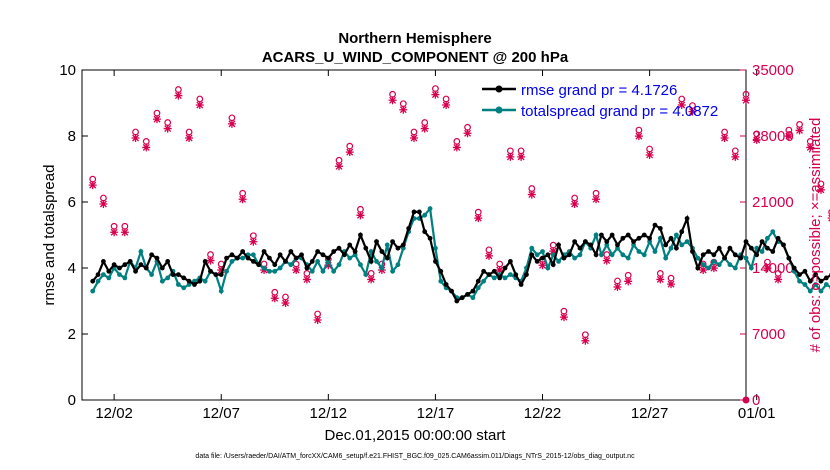 Image resolution: width=830 pixels, height=470 pixels. What do you see at coordinates (768, 334) in the screenshot?
I see `y-right-tick-label: 7000` at bounding box center [768, 334].